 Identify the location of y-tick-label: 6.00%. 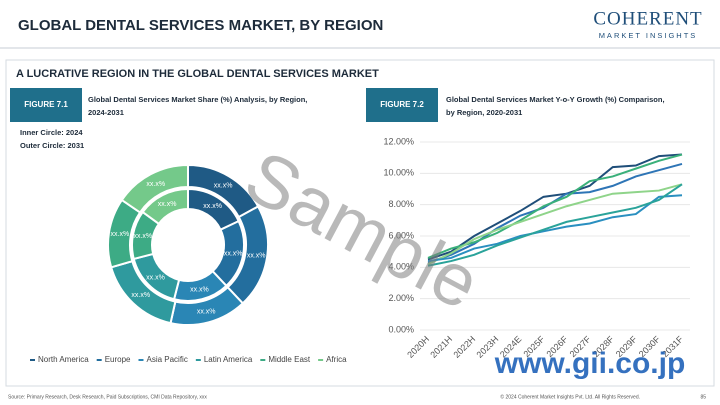
(401, 235).